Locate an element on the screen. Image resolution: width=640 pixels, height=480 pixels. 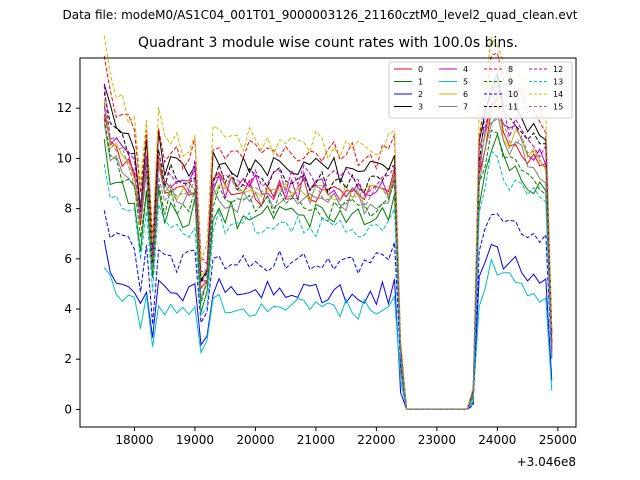
legend-label-12: 12 is located at coordinates (558, 69).